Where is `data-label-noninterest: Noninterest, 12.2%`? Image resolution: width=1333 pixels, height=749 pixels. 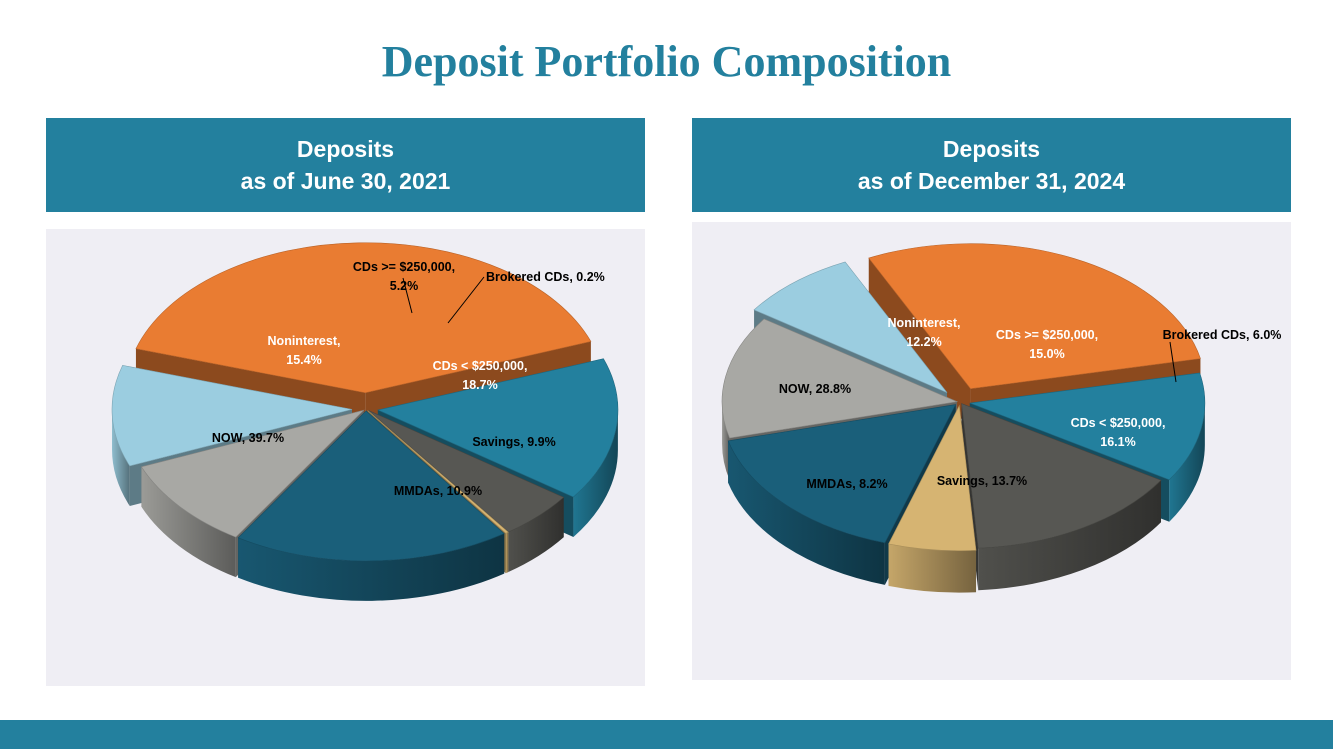
data-label-noninterest: Noninterest, 12.2% is located at coordinates (924, 332).